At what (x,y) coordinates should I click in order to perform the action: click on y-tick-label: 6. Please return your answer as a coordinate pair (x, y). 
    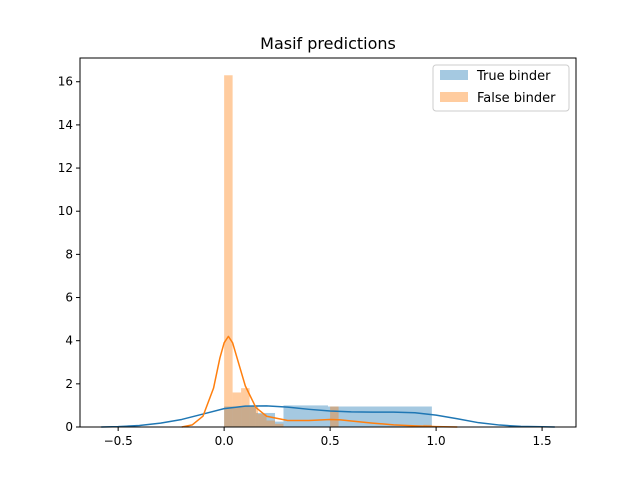
    Looking at the image, I should click on (69, 298).